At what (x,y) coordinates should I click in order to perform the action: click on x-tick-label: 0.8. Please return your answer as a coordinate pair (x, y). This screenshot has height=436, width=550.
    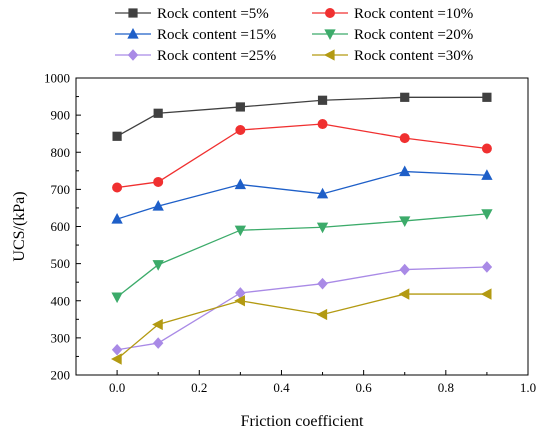
    Looking at the image, I should click on (446, 387).